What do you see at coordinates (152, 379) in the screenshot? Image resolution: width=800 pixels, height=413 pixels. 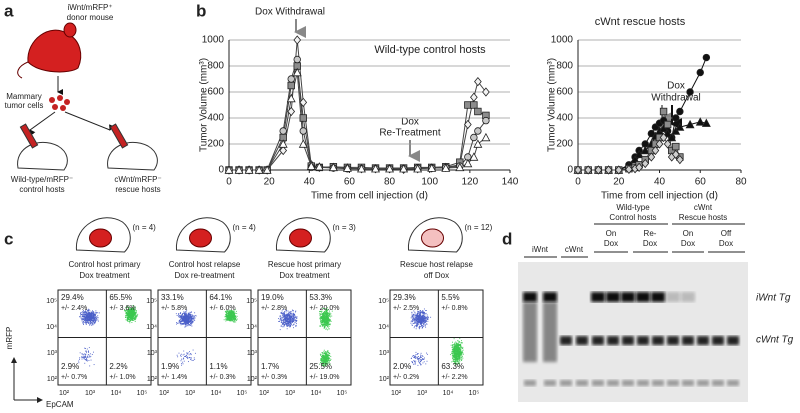 I see `y-tick-label: 10²` at bounding box center [152, 379].